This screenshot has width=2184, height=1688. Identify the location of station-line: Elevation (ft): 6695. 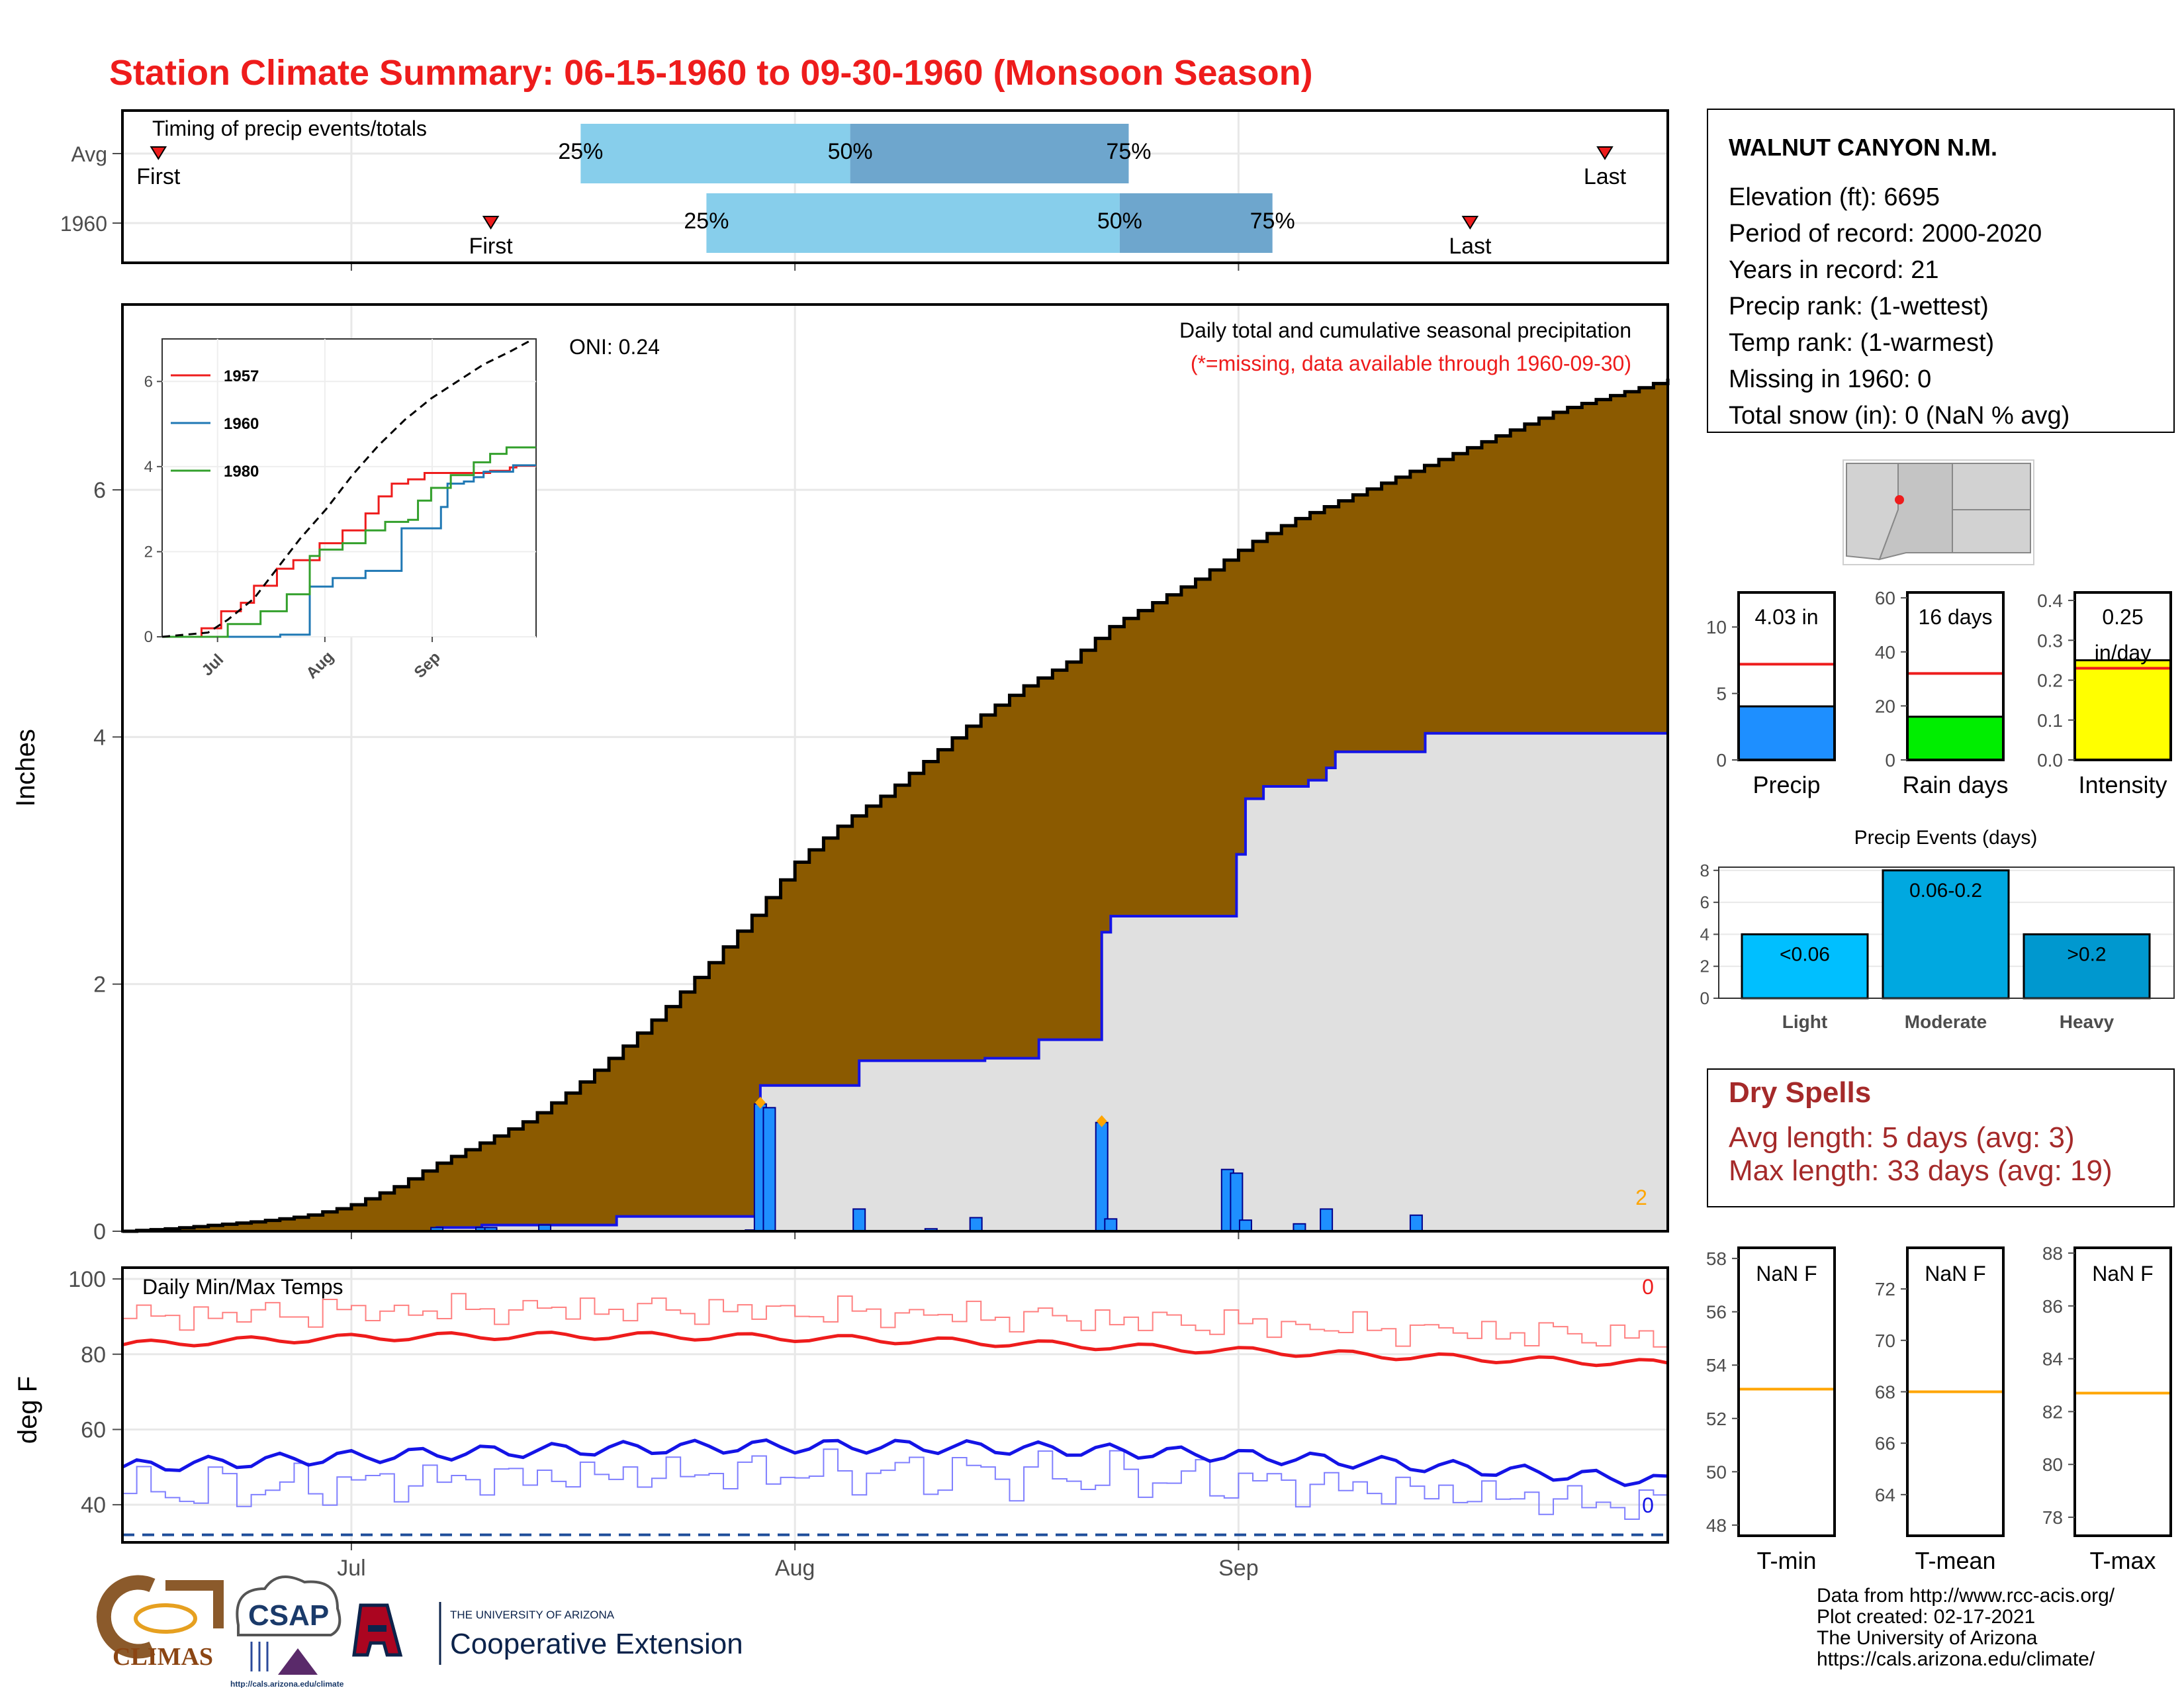
(1834, 197).